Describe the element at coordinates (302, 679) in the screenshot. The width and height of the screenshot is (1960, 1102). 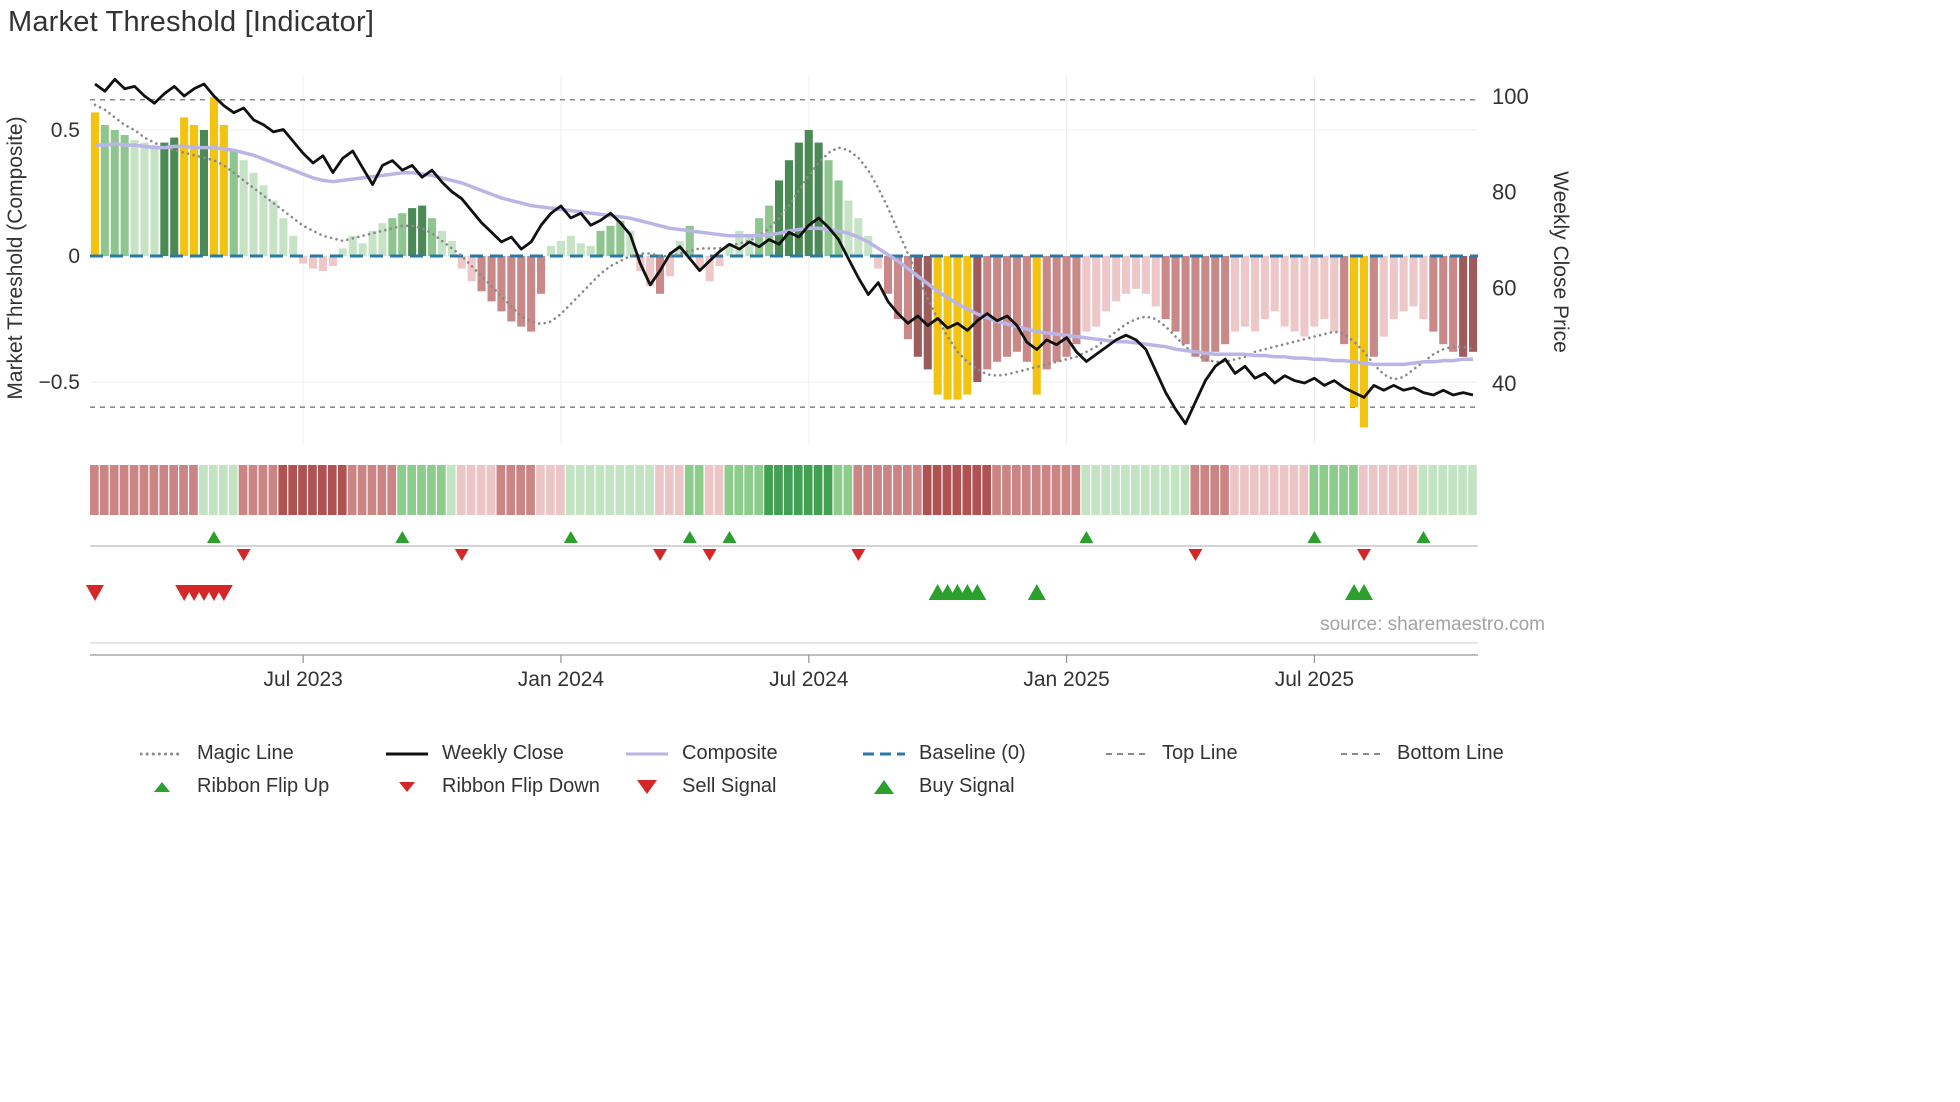
I see `x-tick-label: Jul 2023` at that location.